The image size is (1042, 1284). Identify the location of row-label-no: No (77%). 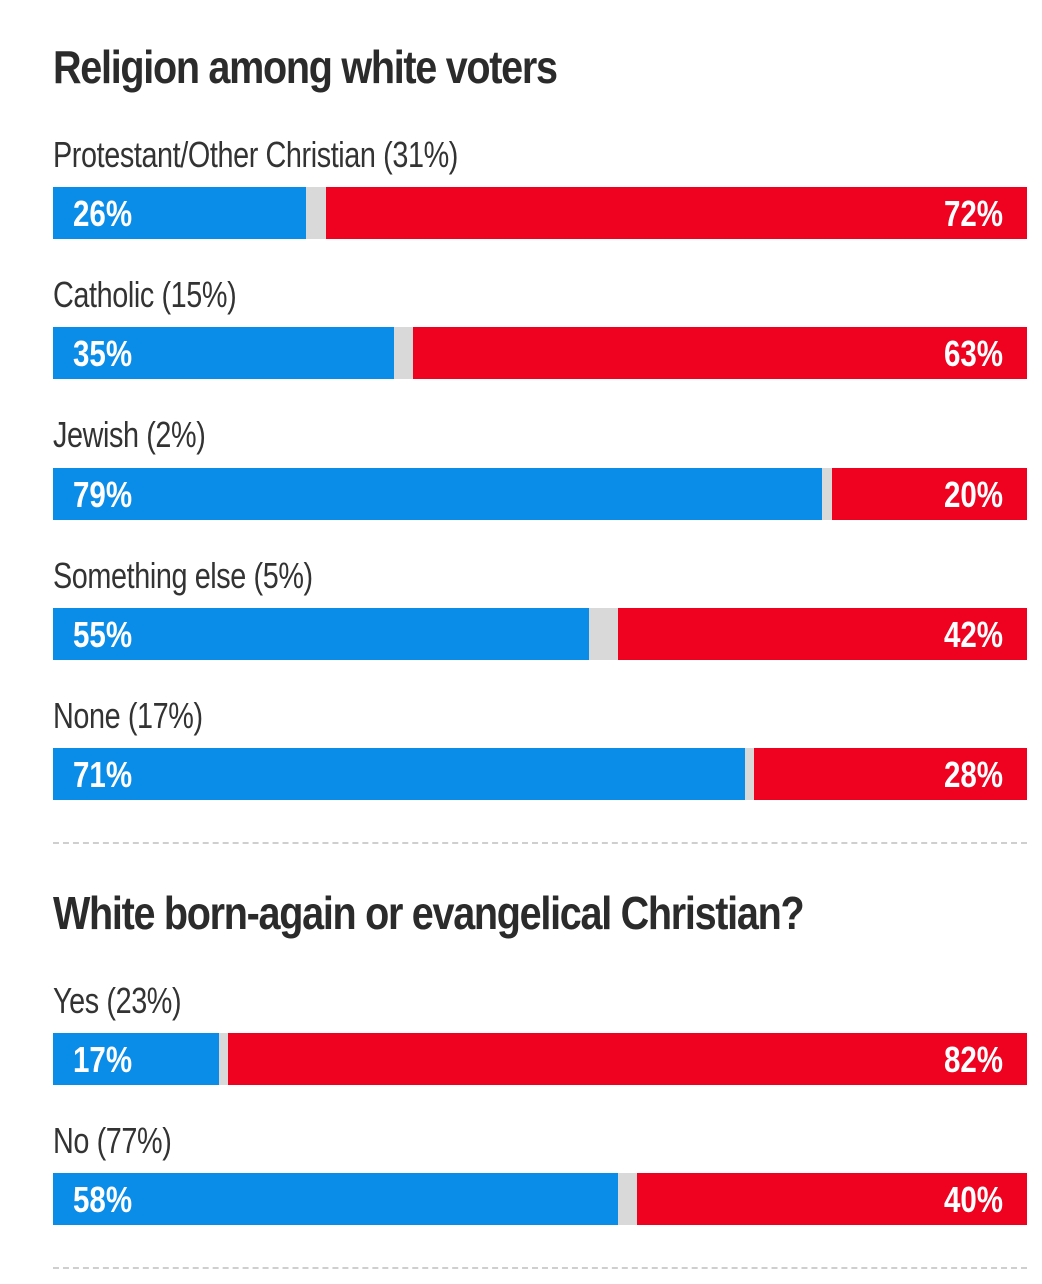
(112, 1140).